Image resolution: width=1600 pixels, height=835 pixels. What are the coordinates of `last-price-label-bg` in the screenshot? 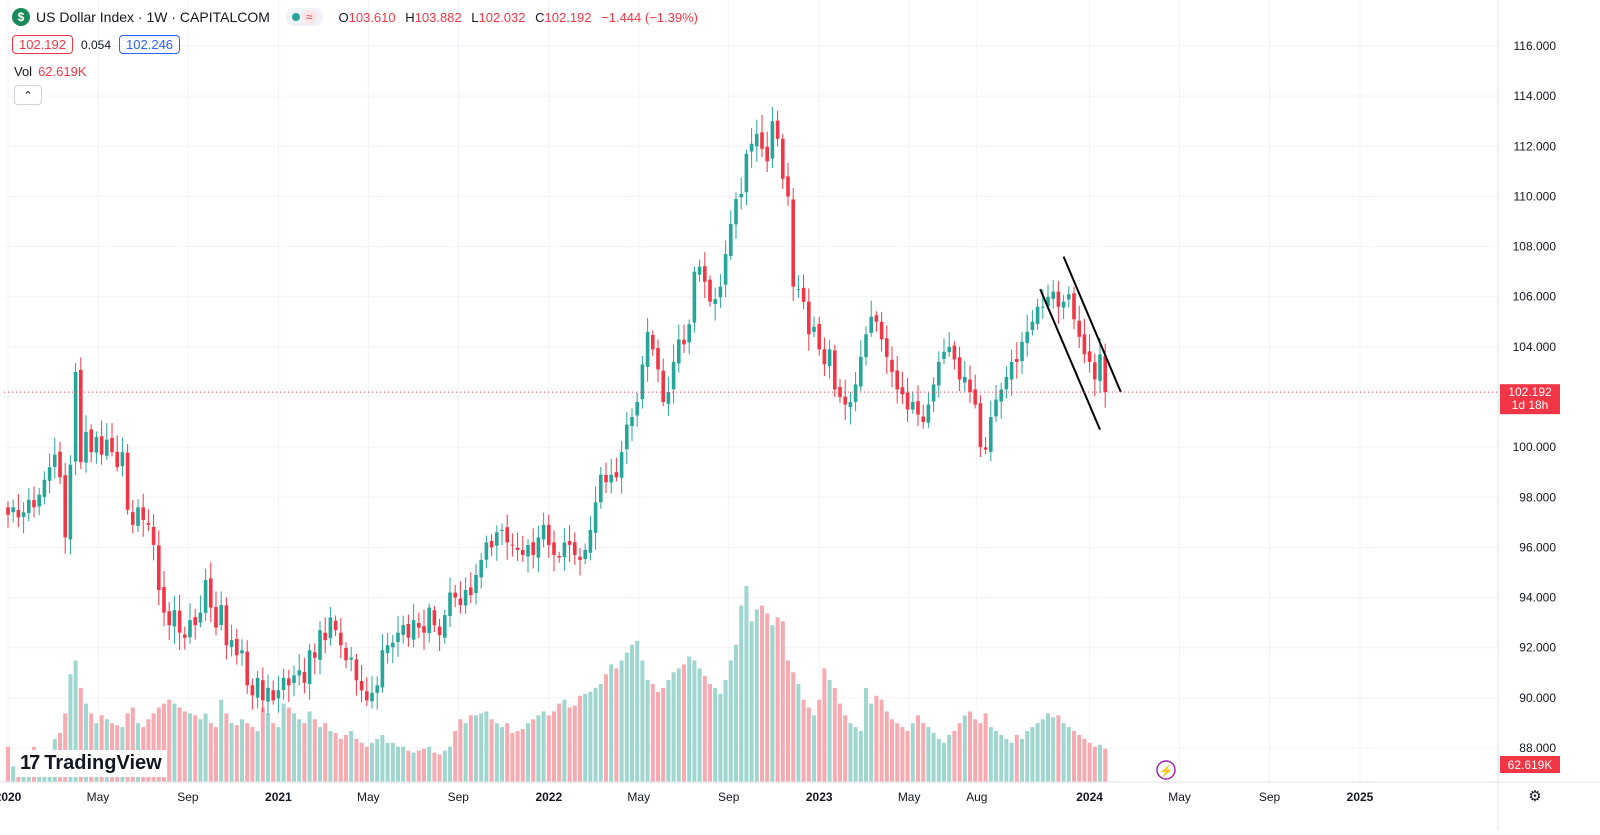 It's located at (1530, 399).